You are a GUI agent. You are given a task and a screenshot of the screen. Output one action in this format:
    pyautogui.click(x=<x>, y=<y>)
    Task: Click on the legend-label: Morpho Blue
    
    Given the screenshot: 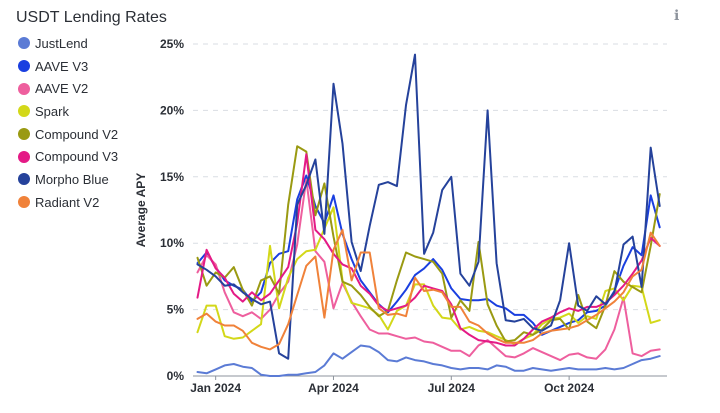 What is the action you would take?
    pyautogui.click(x=72, y=179)
    